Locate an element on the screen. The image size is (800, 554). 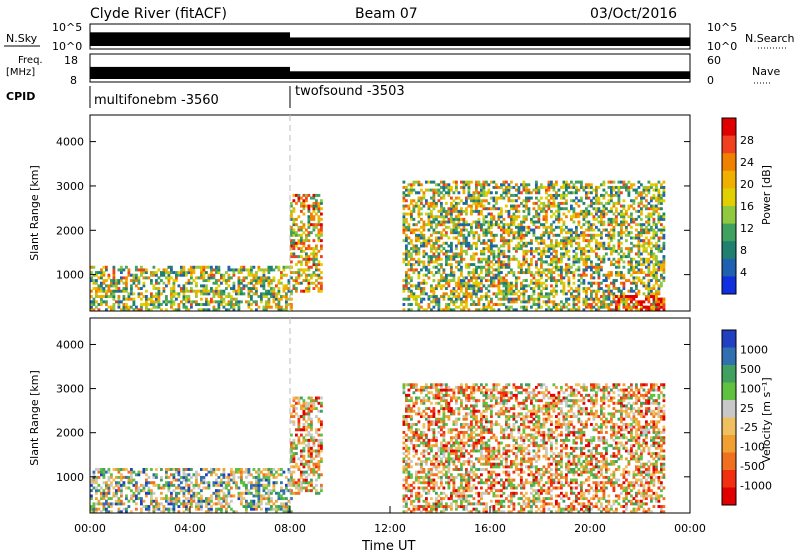
colorbar-tick-label: 8 is located at coordinates (743, 250).